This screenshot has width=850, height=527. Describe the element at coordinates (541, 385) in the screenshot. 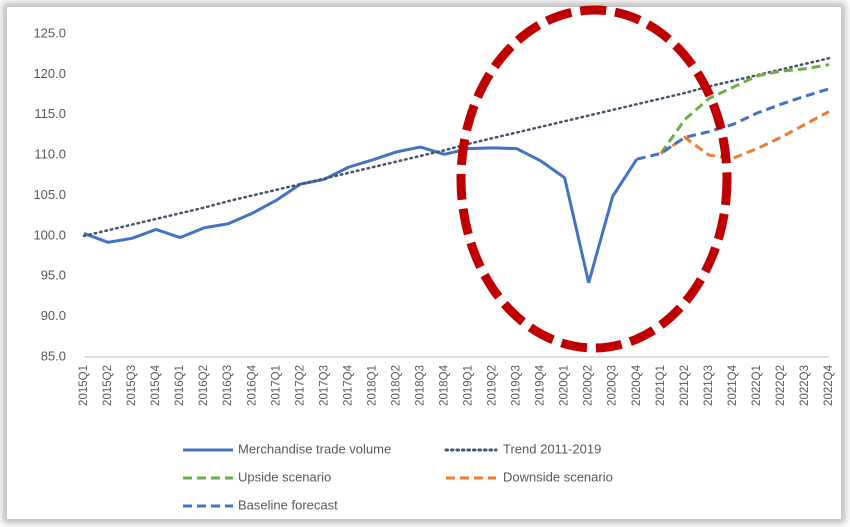

I see `x-tick-label: 2019Q4` at that location.